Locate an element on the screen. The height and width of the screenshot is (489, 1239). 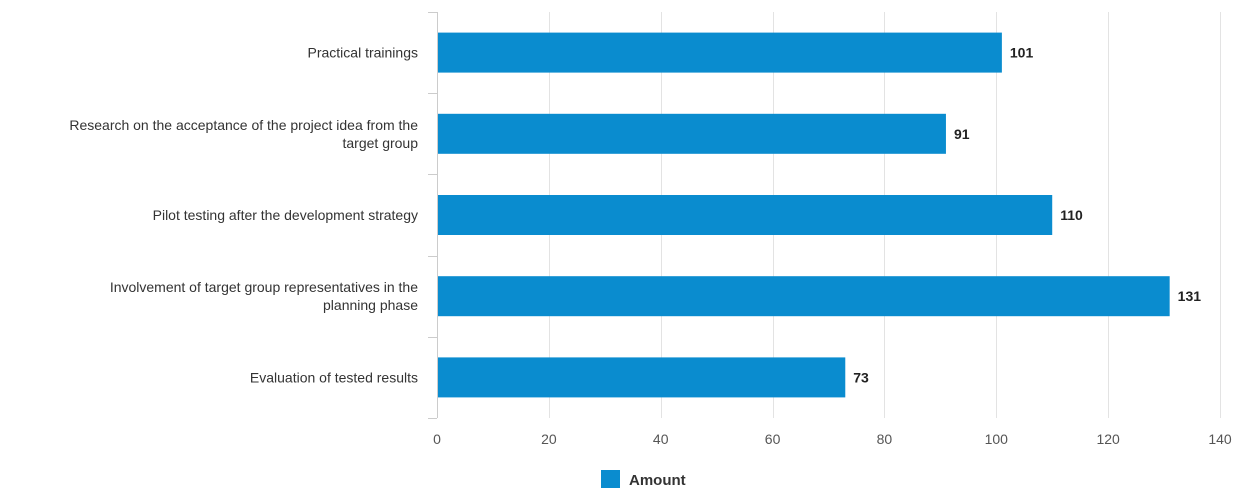
legend-label-amount: Amount is located at coordinates (657, 480).